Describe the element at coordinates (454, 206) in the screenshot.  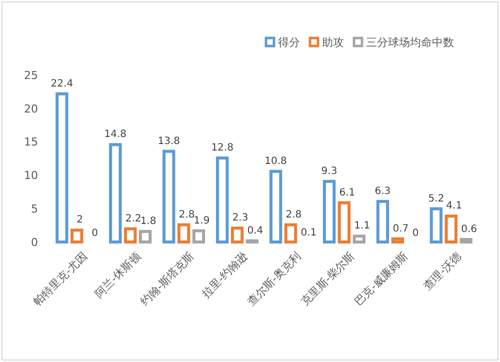
I see `data-label: 4.1` at that location.